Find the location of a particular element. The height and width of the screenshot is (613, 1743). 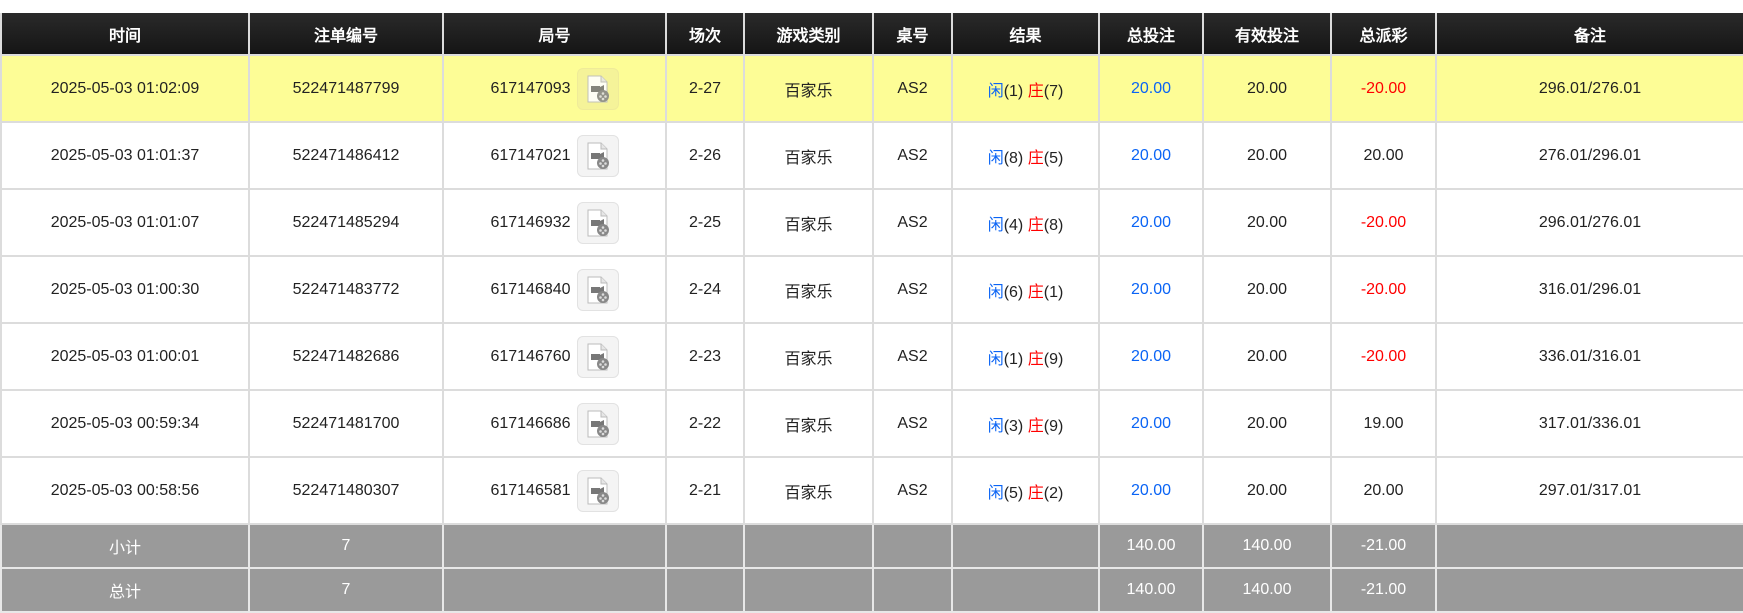

cell-result: 闲(4) 庄(8) is located at coordinates (1025, 222).